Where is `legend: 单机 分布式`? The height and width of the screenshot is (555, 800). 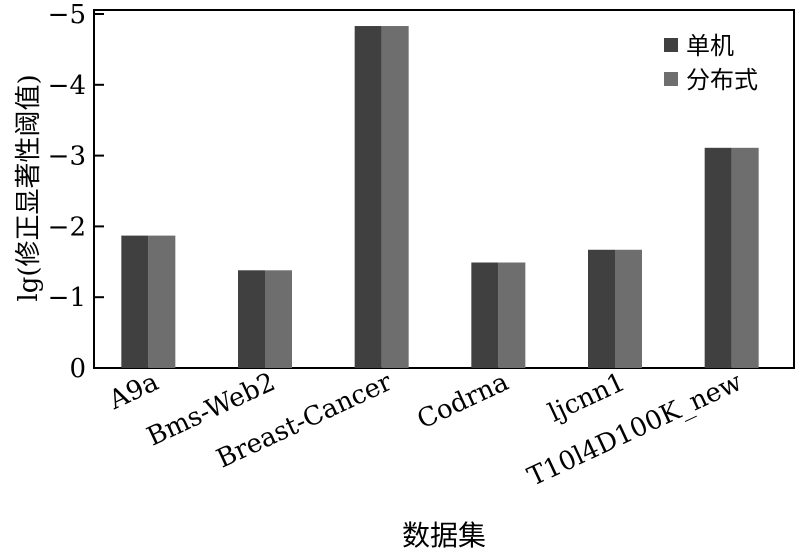 legend: 单机 分布式 is located at coordinates (711, 63).